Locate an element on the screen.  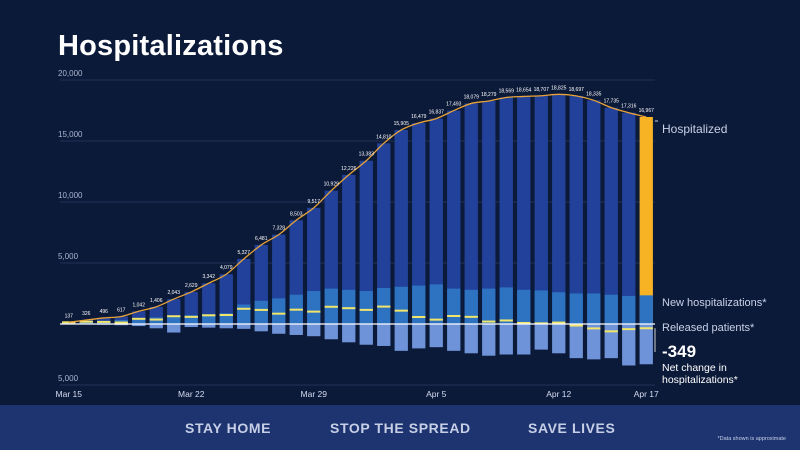
chart-title: Hospitalizations is located at coordinates (171, 46).